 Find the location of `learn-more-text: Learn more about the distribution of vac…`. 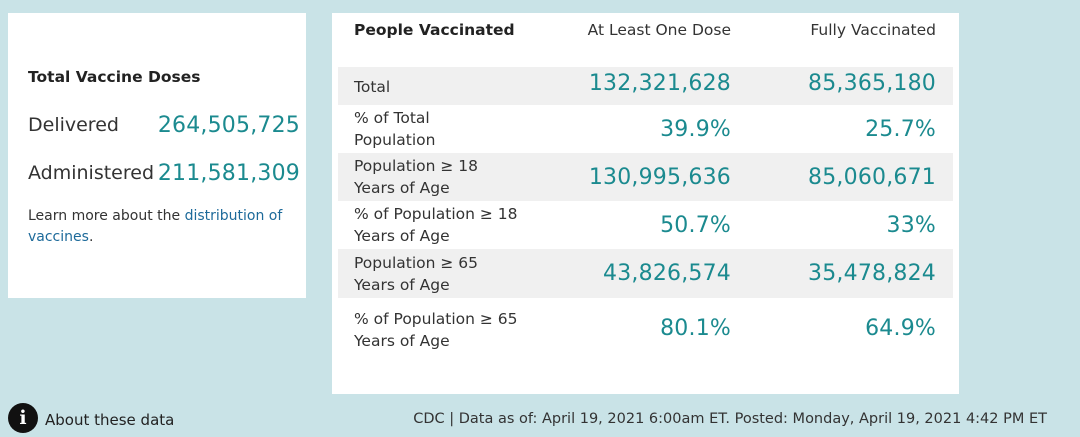

learn-more-text: Learn more about the distribution of vac… is located at coordinates (162, 227).